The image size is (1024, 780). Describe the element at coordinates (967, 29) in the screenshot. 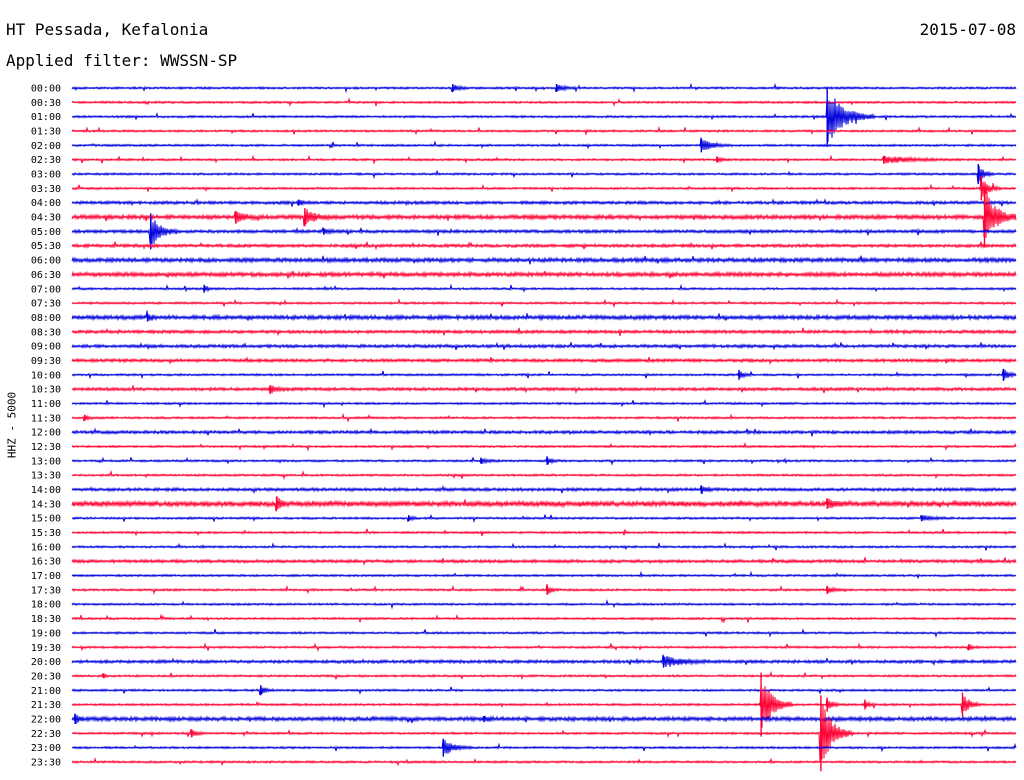

I see `date-label: 2015-07-08` at that location.